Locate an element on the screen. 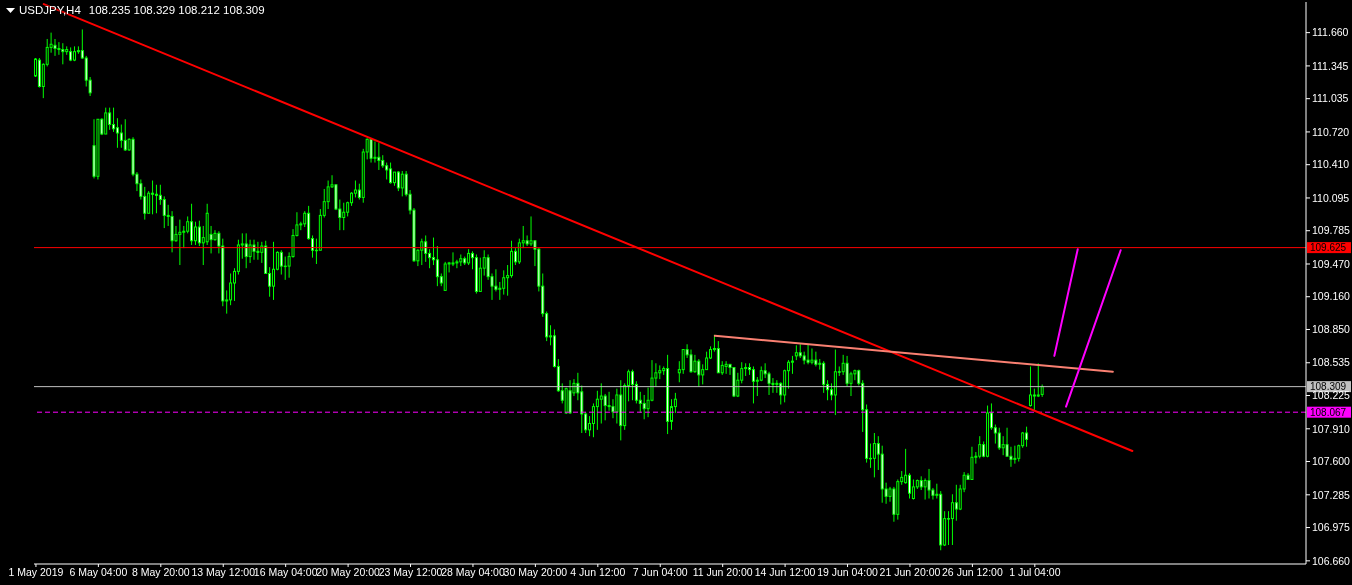  y-tick-label: 110.410 is located at coordinates (1331, 164).